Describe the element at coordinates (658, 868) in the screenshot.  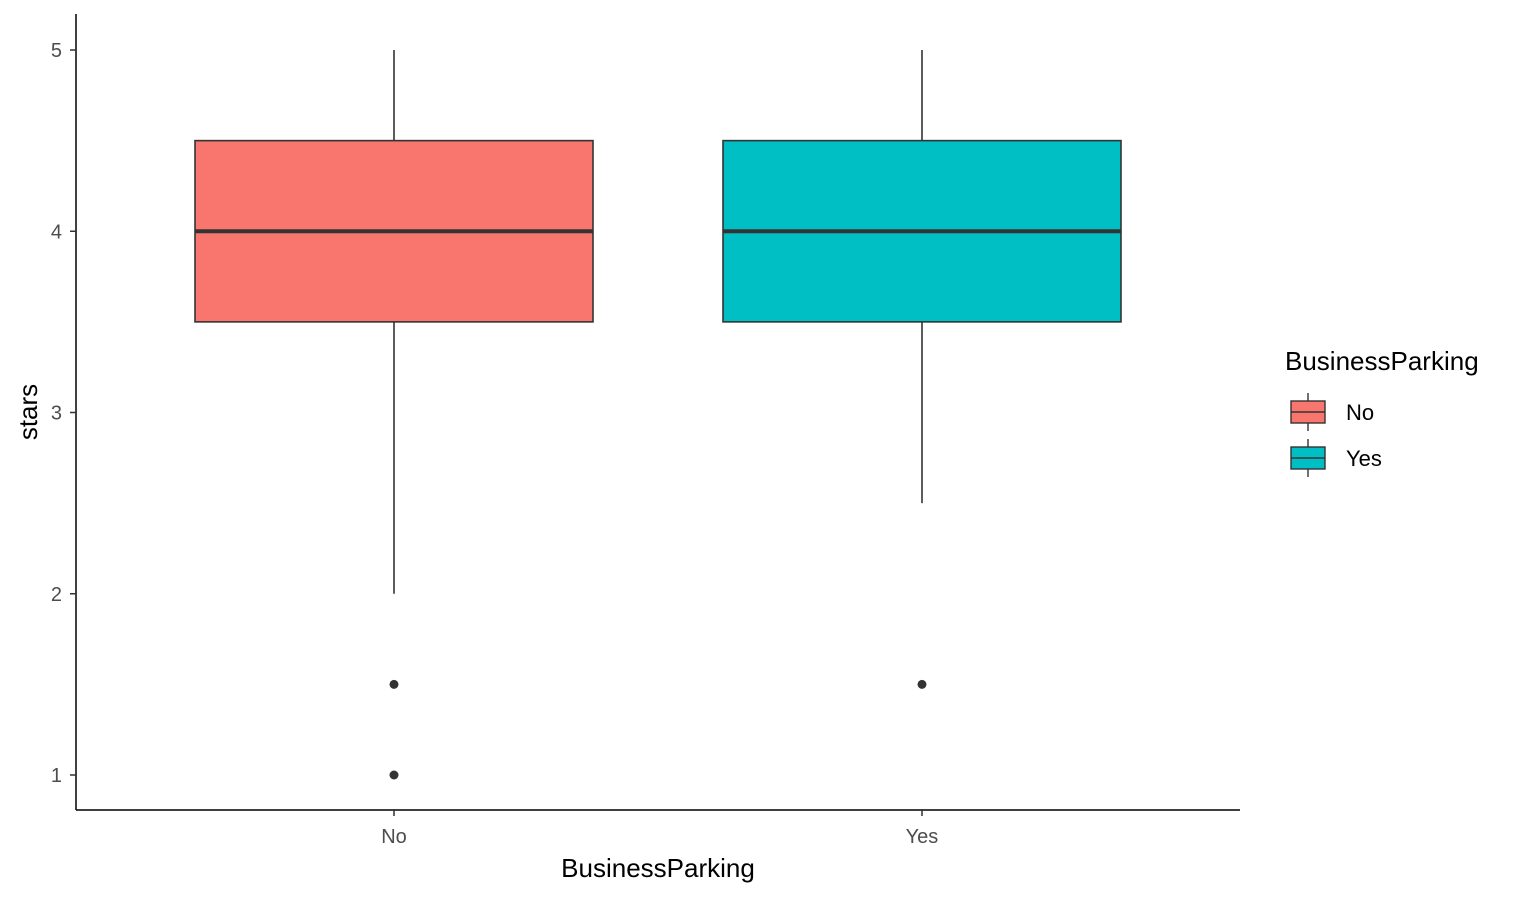
I see `x-axis-title: BusinessParking` at that location.